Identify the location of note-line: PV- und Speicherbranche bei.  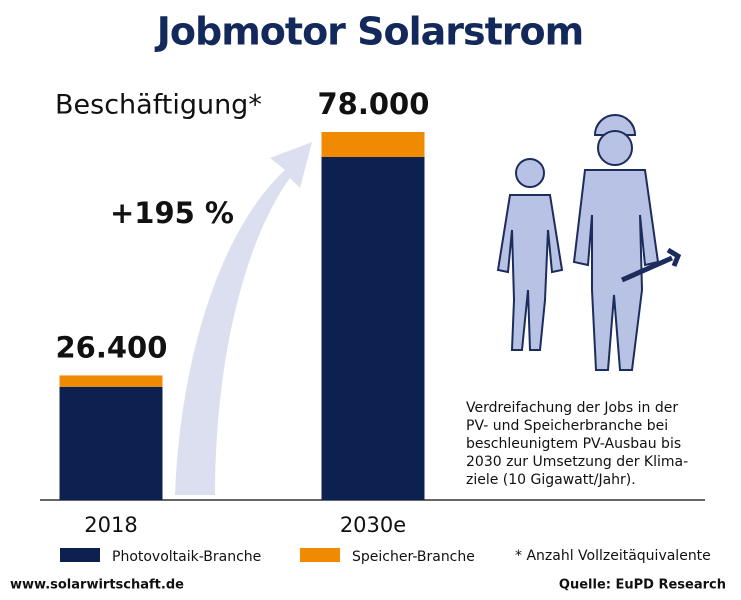
(567, 426).